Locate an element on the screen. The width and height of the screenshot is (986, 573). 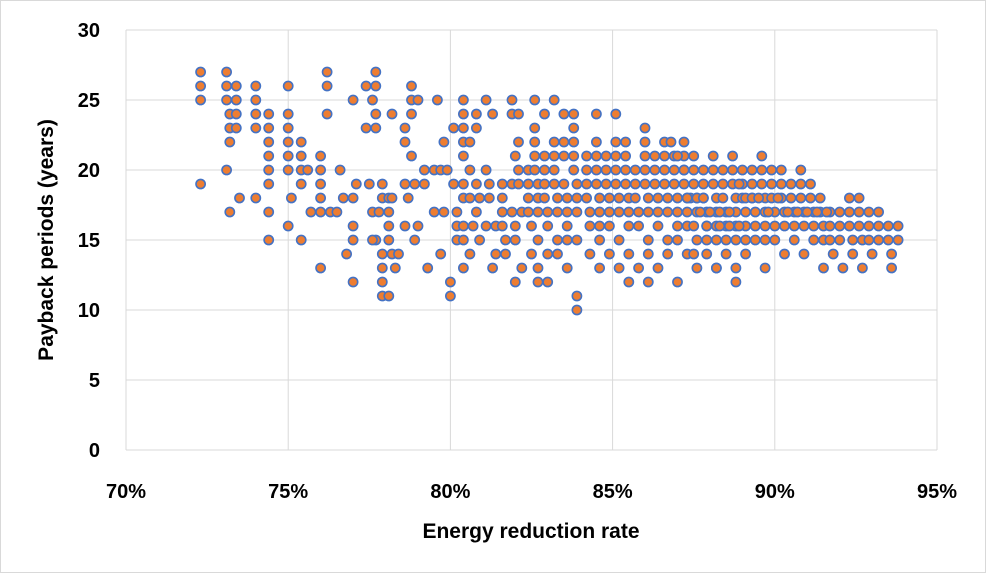
y-tick-label: 5 is located at coordinates (94, 381).